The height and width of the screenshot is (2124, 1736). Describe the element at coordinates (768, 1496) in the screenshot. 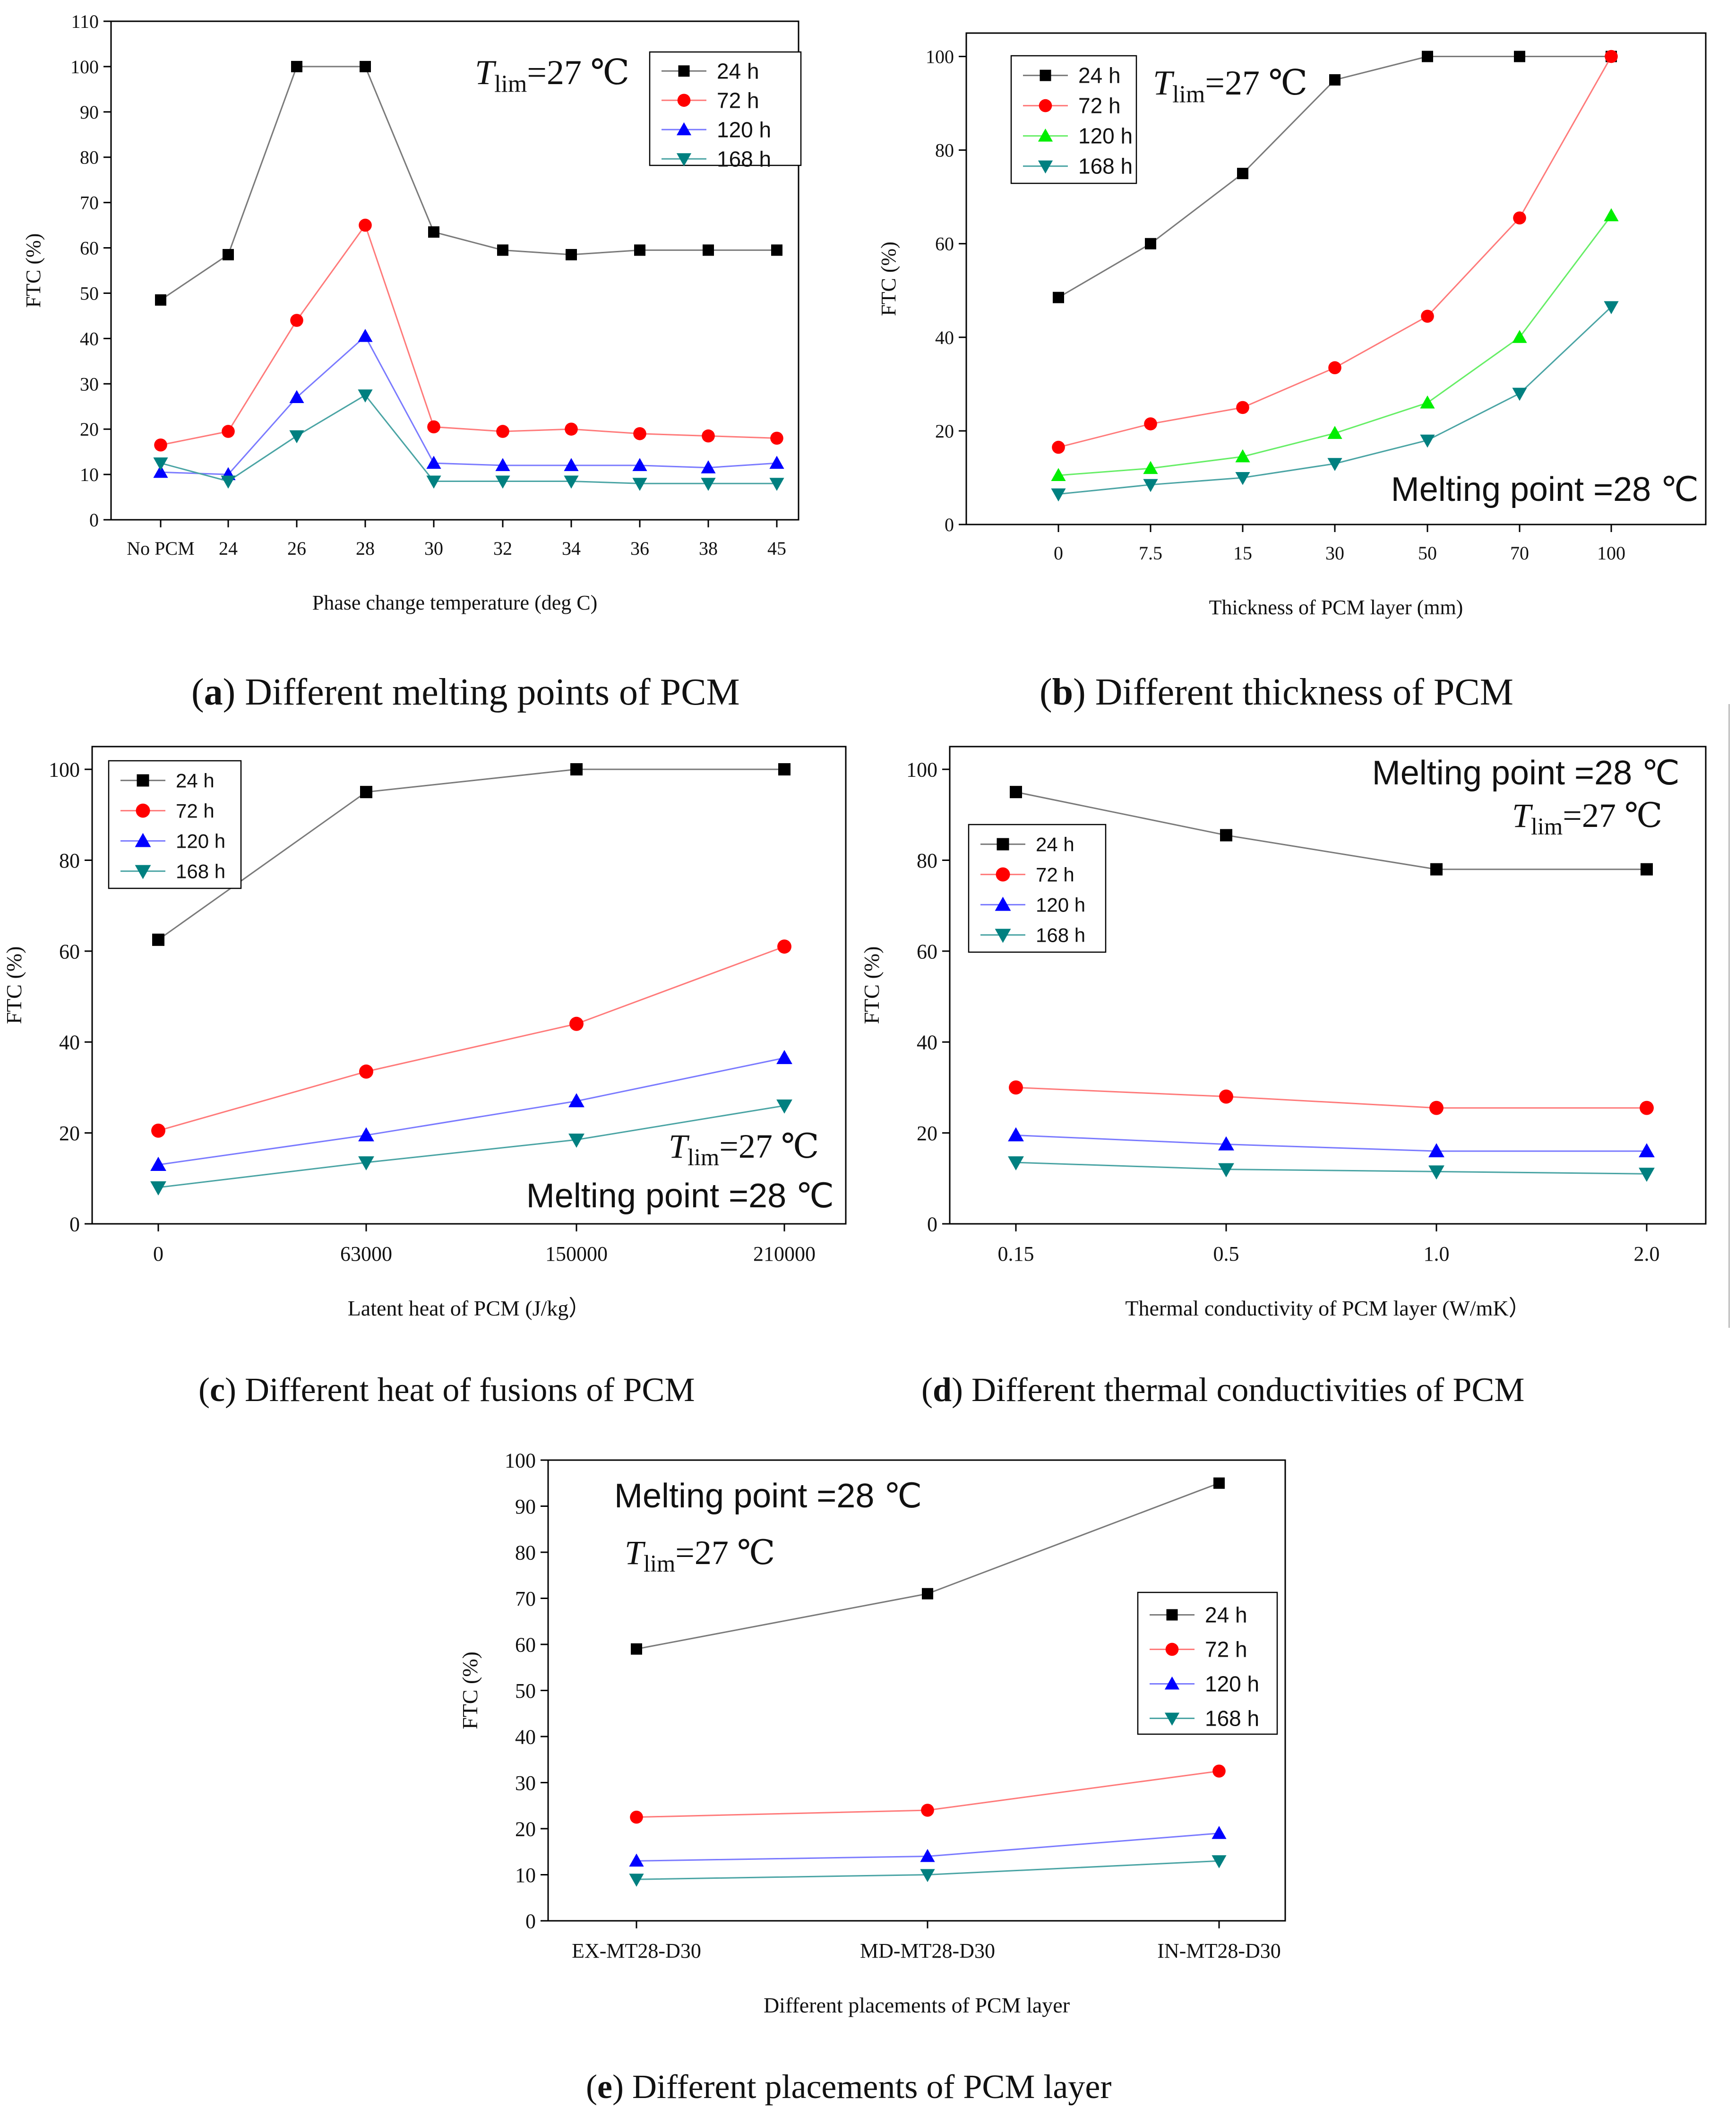

I see `annotation-melting-e: Melting point =28 ℃` at that location.